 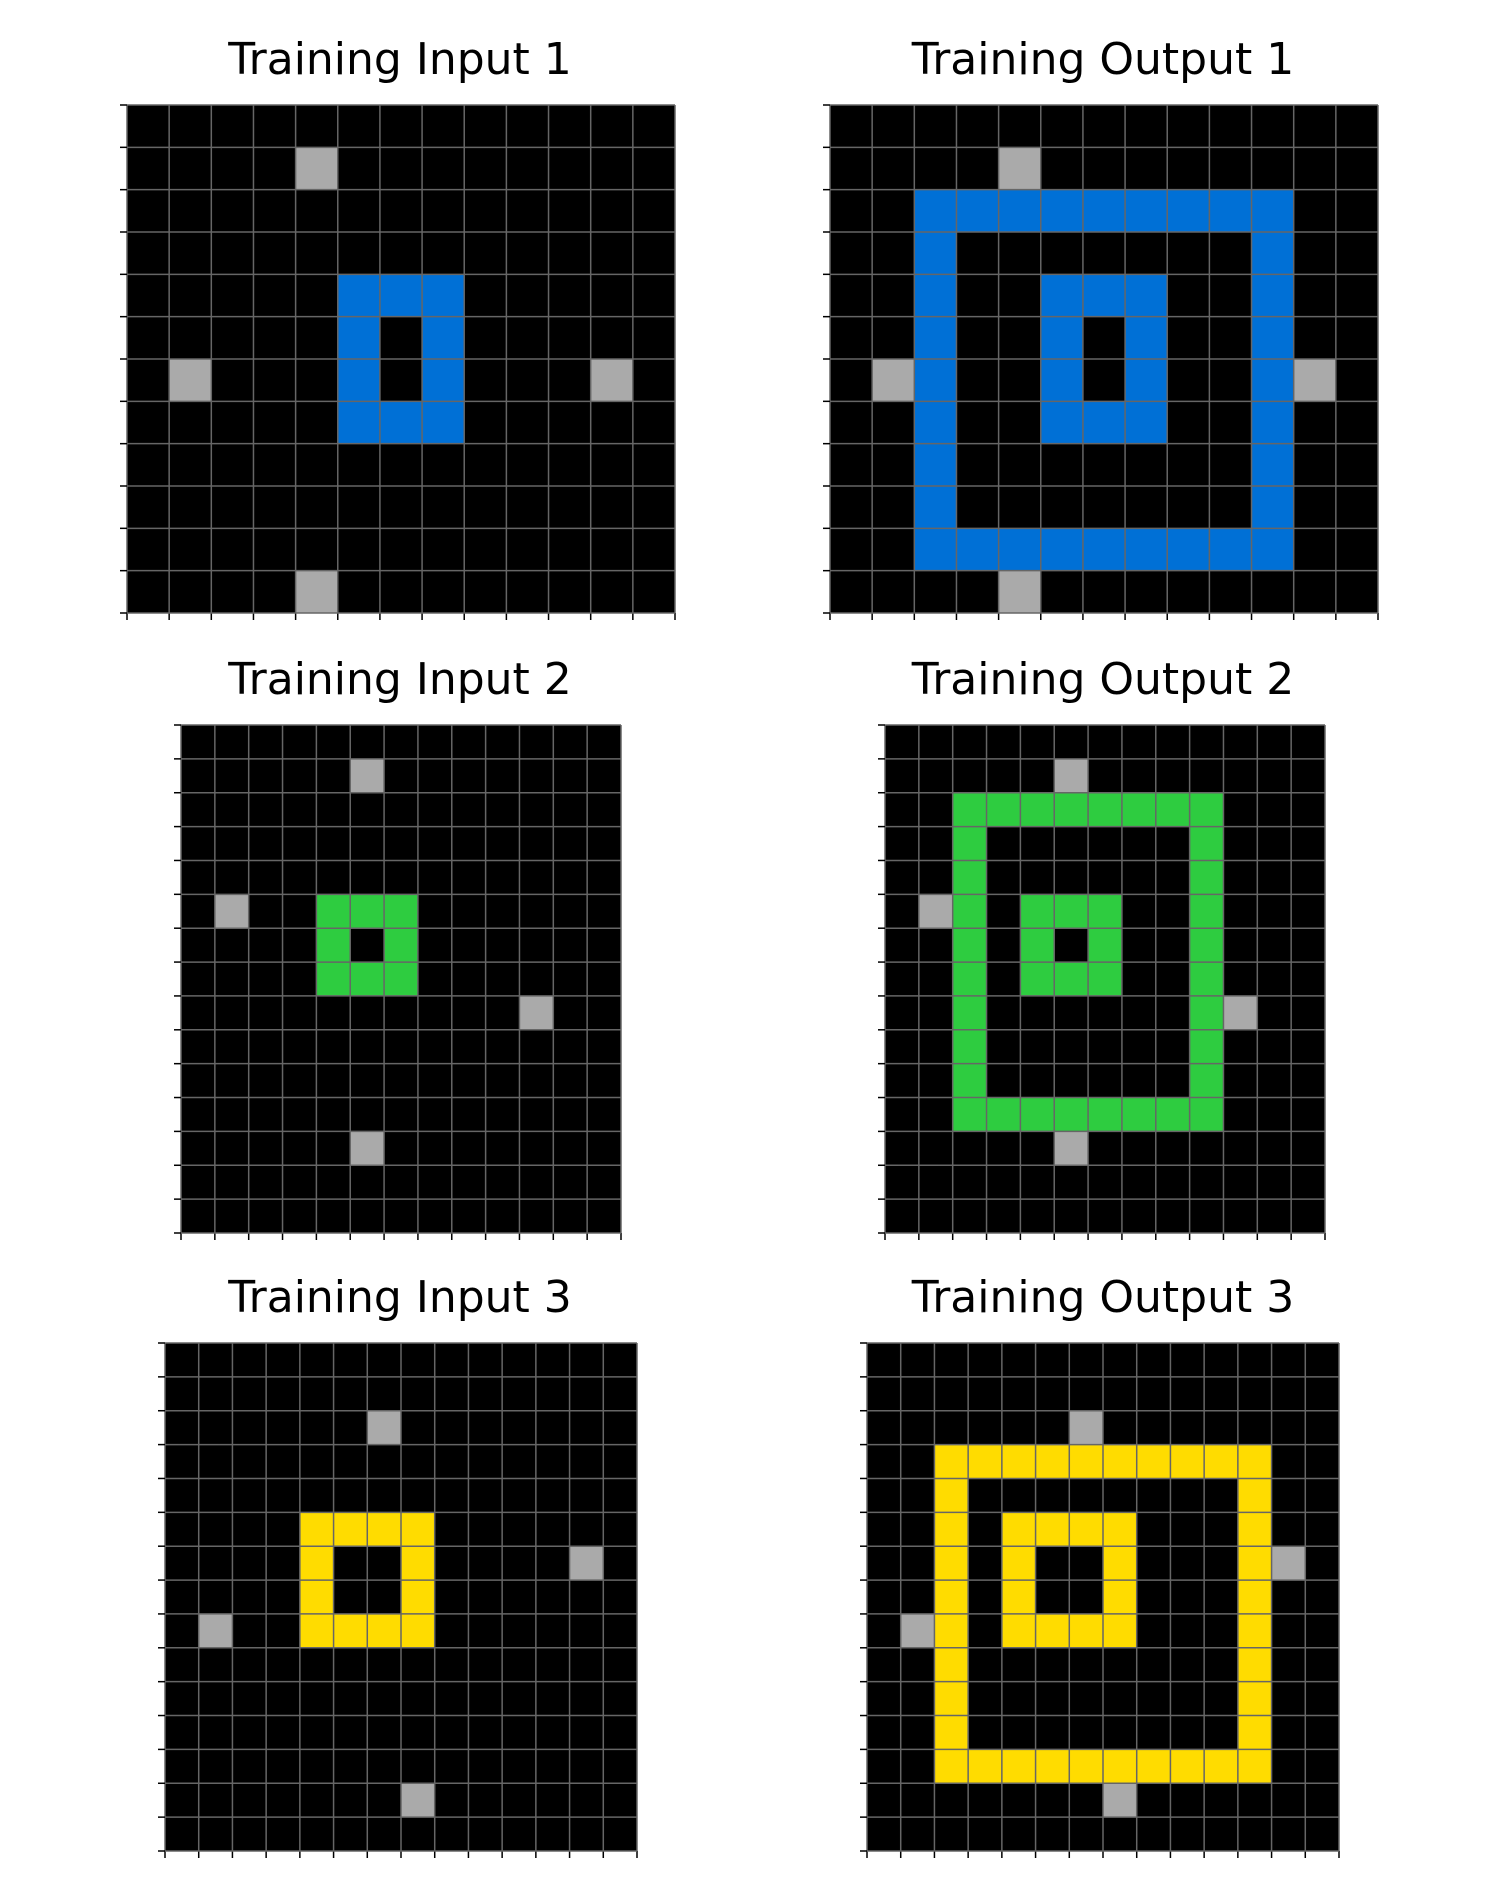 What do you see at coordinates (1103, 59) in the screenshot?
I see `panel-title: Training Output 1` at bounding box center [1103, 59].